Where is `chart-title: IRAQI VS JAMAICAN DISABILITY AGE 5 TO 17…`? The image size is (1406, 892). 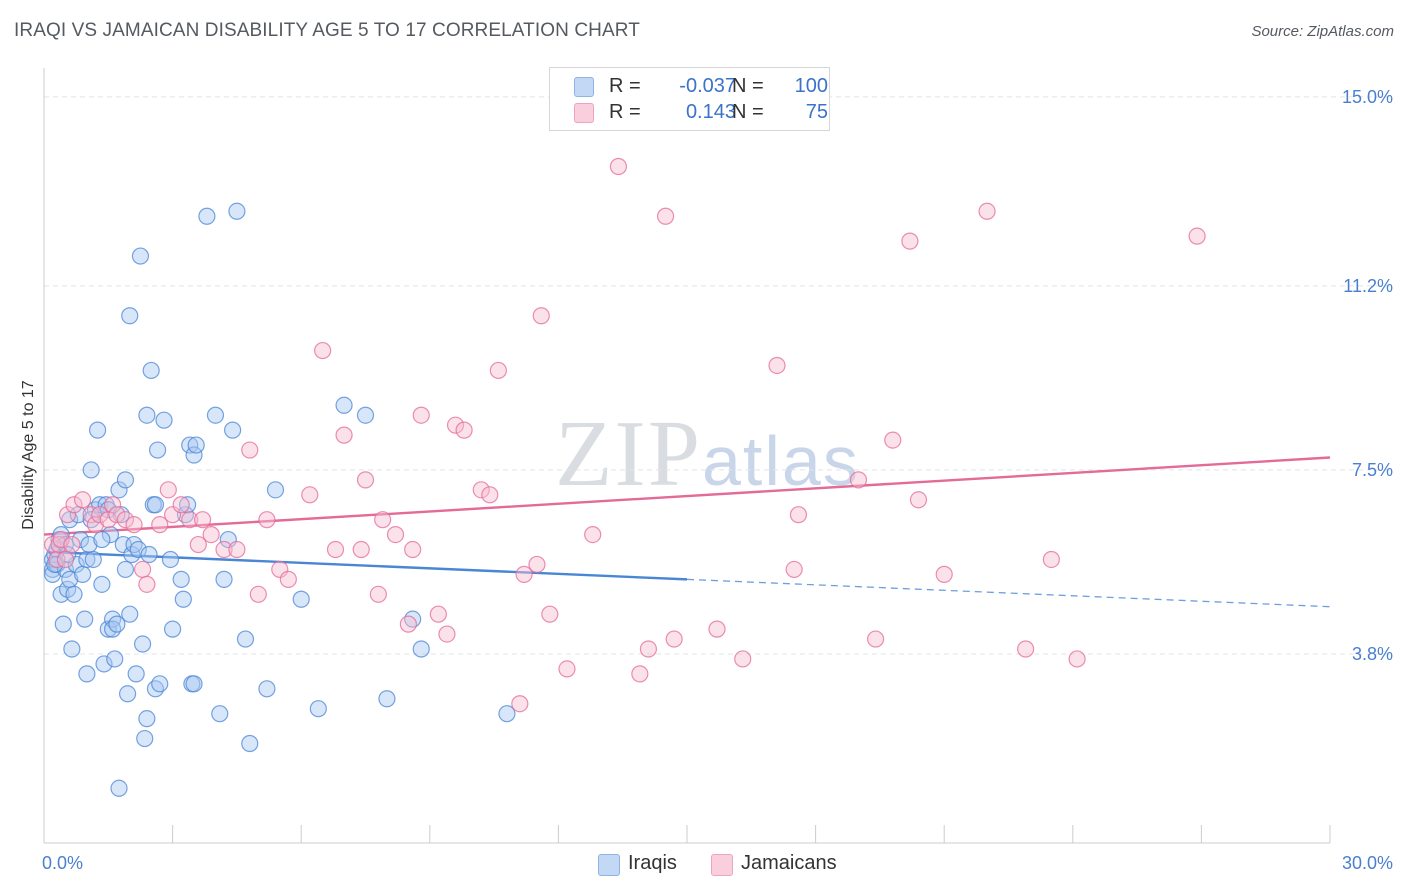 chart-title: IRAQI VS JAMAICAN DISABILITY AGE 5 TO 17… is located at coordinates (327, 30).